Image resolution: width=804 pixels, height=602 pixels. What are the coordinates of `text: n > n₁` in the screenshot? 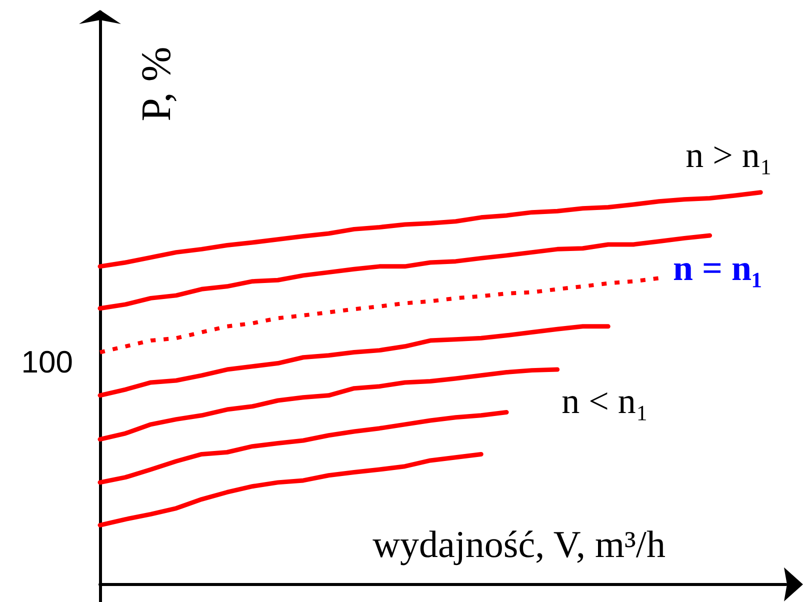 It's located at (729, 155).